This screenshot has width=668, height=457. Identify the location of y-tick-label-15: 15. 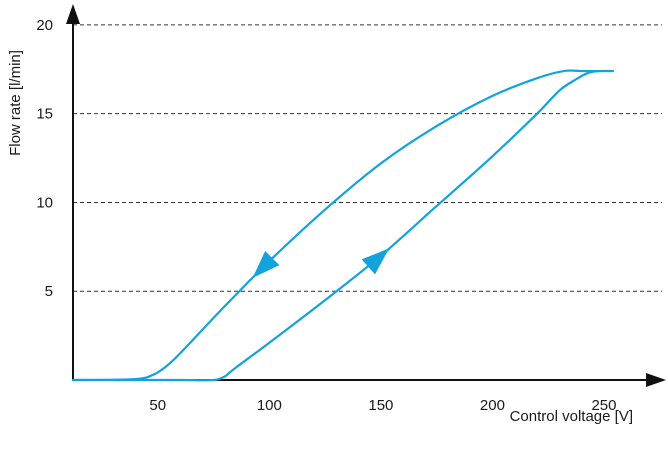
(44, 114).